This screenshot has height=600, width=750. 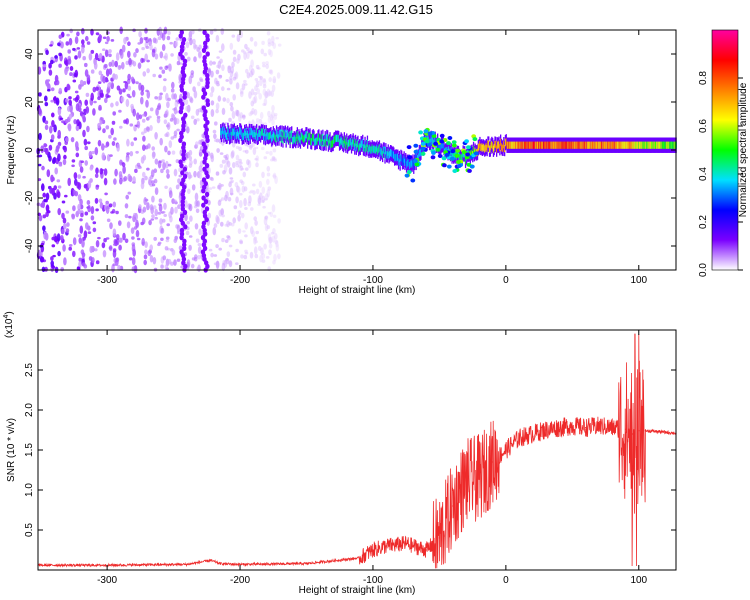 What do you see at coordinates (703, 126) in the screenshot?
I see `colorbar-tick-label: 0.6` at bounding box center [703, 126].